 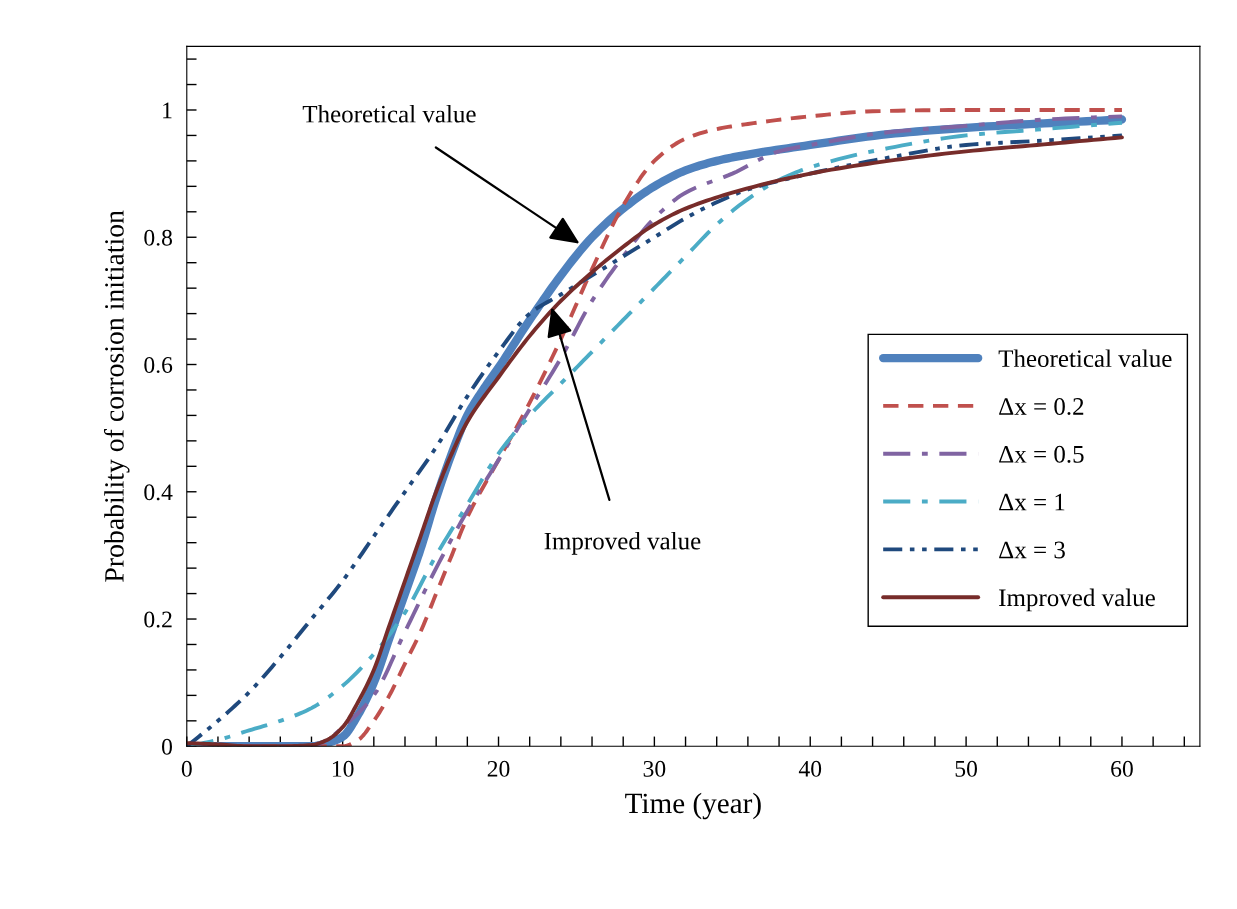 What do you see at coordinates (166, 746) in the screenshot?
I see `y-tick-label: 0` at bounding box center [166, 746].